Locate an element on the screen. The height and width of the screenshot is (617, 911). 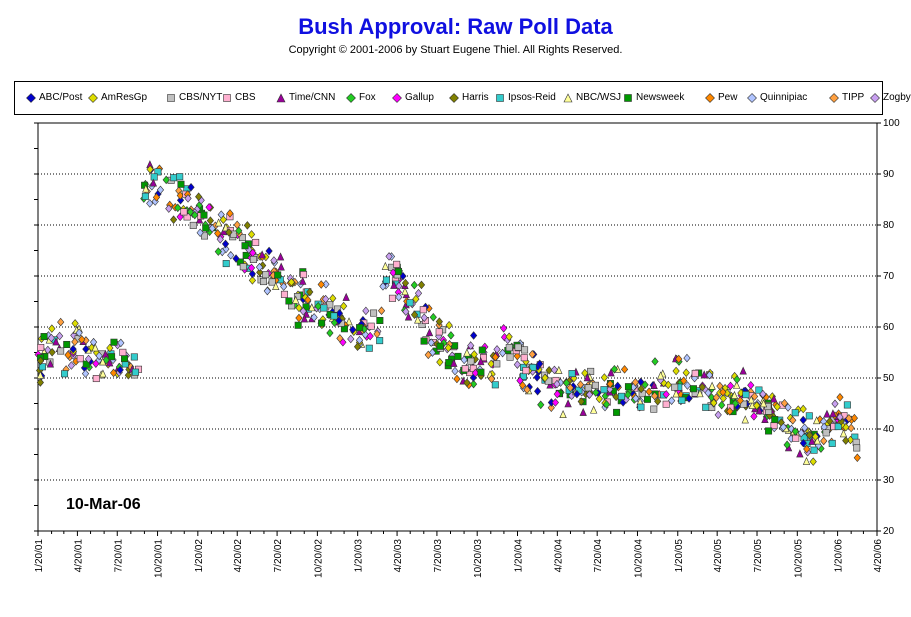
legend-label: Fox is located at coordinates (367, 97).